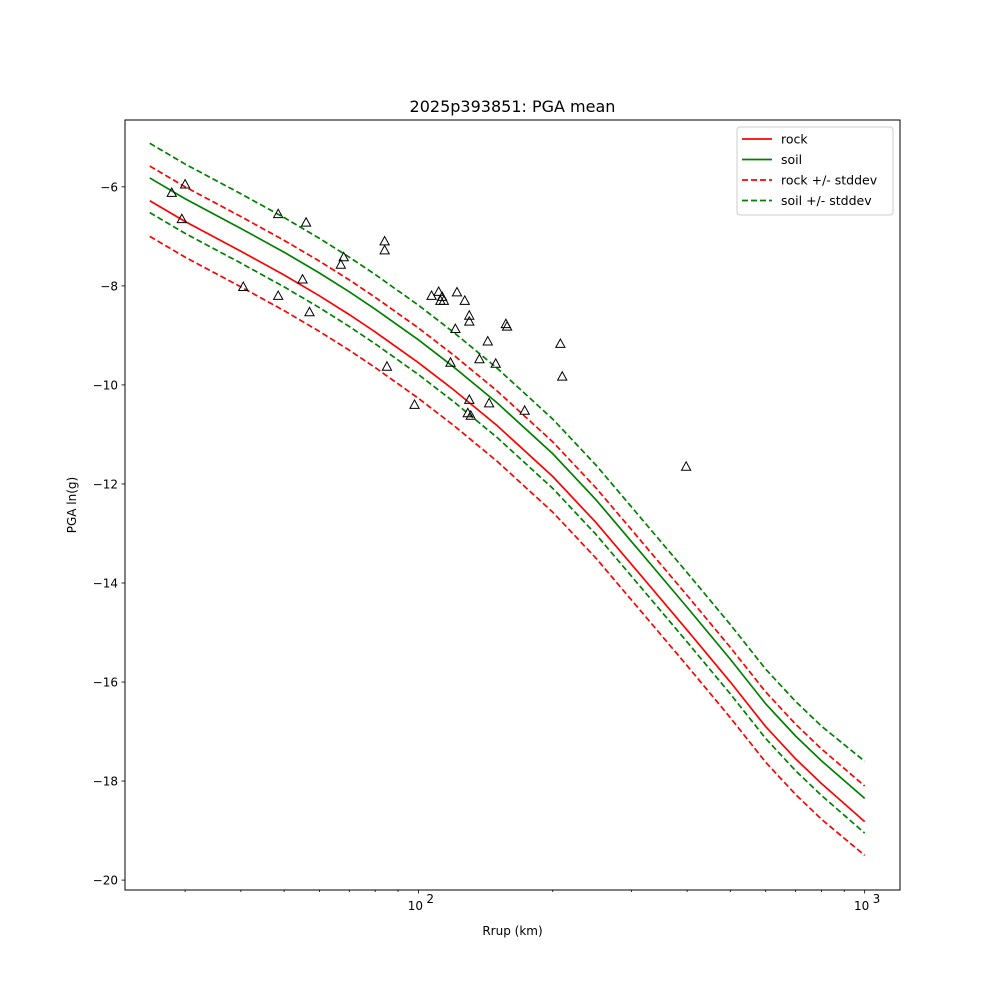  I want to click on legend: rock soil rock +/- stddev soil +/- stddev, so click(815, 171).